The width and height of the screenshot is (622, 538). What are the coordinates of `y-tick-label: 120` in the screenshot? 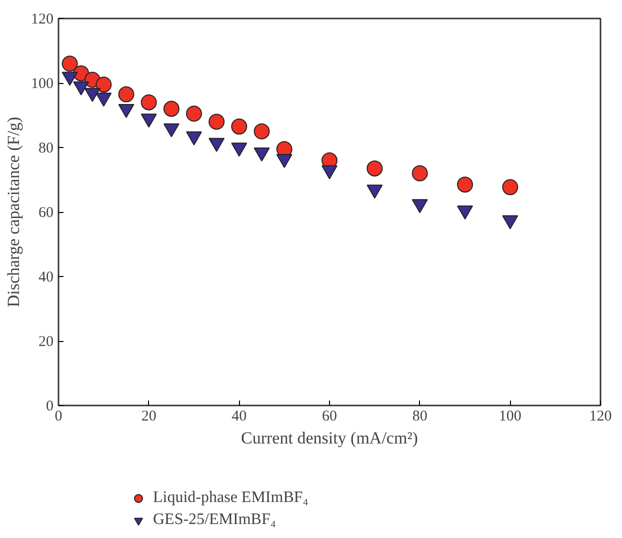 It's located at (42, 20).